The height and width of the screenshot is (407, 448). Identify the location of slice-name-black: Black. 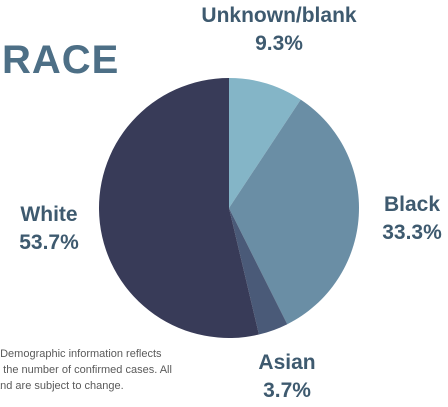
(412, 204).